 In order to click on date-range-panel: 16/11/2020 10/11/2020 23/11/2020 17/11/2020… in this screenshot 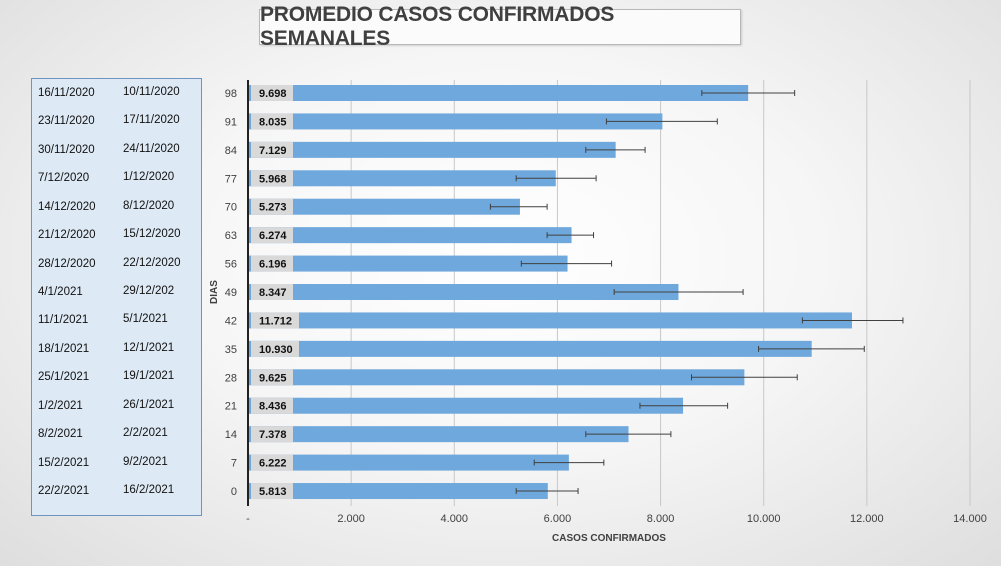, I will do `click(116, 297)`.